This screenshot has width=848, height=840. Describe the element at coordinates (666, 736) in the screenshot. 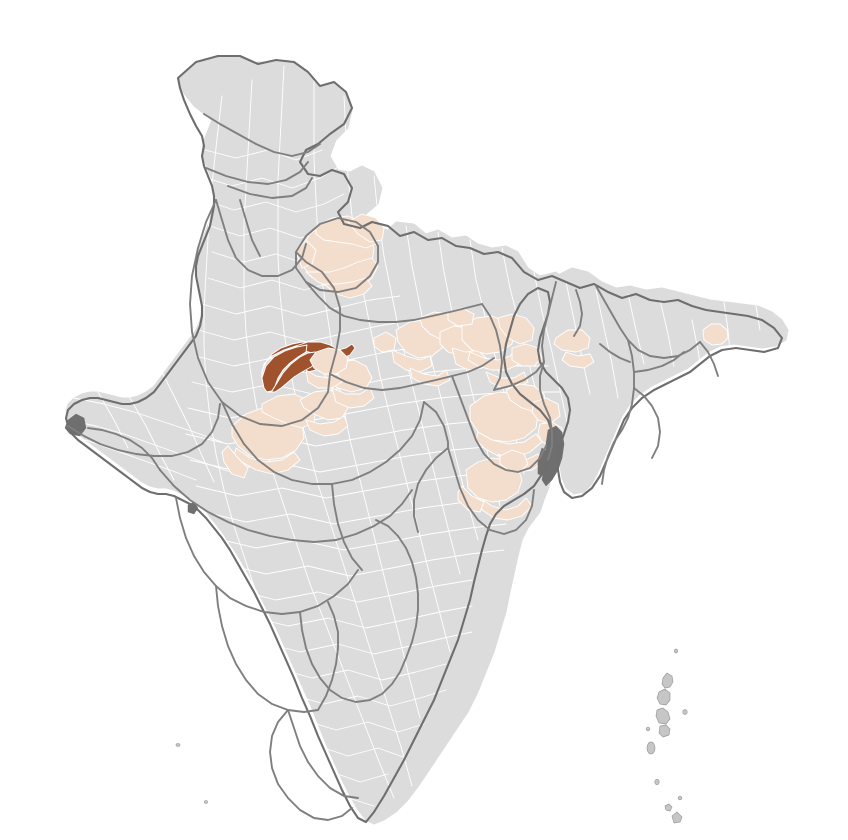

I see `andaman-nicobar-islands` at that location.